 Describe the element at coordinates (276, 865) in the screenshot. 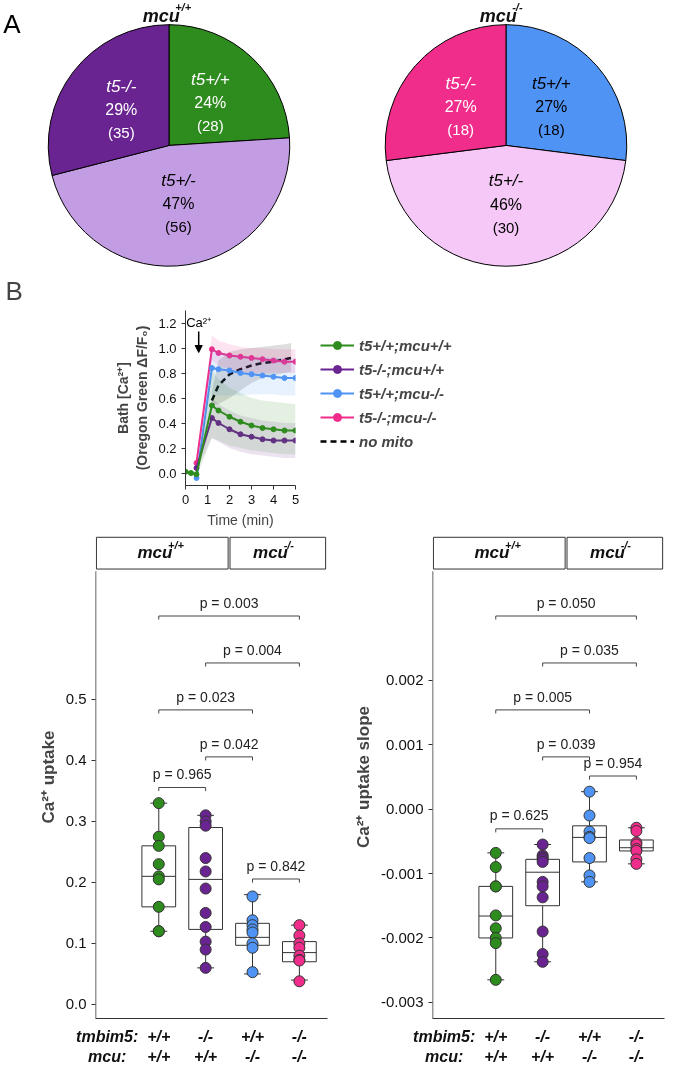

I see `annotation: p = 0.842` at that location.